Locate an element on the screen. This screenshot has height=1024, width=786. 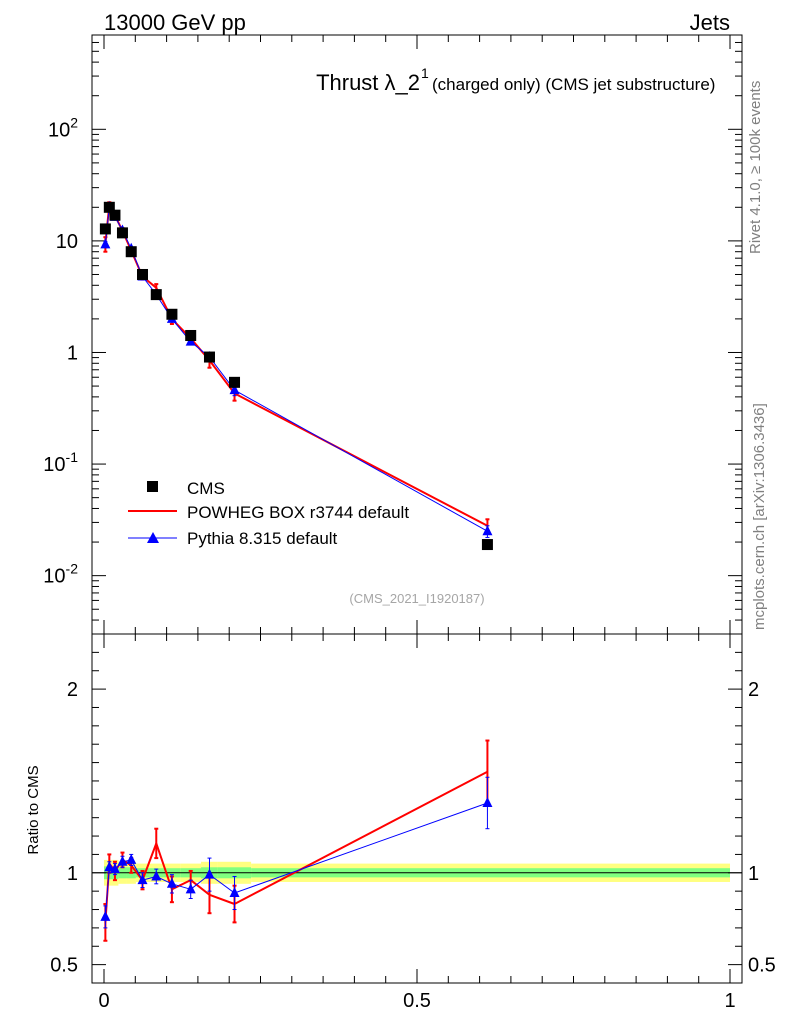
ratio-ytick-label-left: 2 is located at coordinates (72, 690).